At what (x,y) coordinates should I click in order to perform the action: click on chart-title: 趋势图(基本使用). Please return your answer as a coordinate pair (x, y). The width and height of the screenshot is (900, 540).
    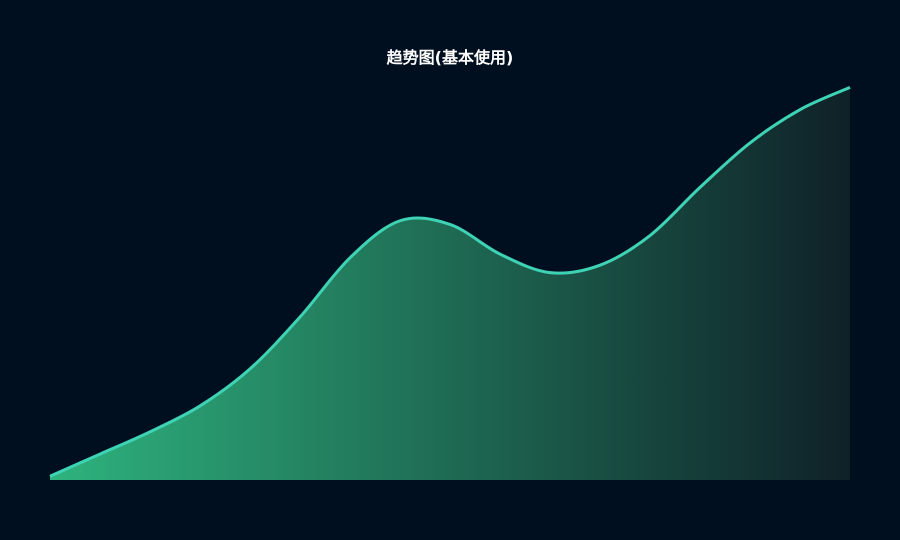
    Looking at the image, I should click on (450, 57).